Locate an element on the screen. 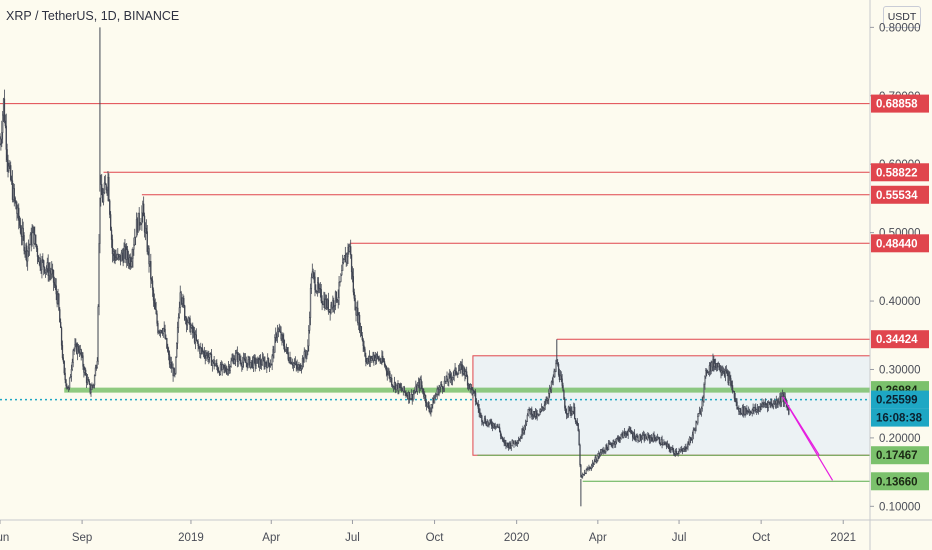  time-tick-label: Jul is located at coordinates (352, 538).